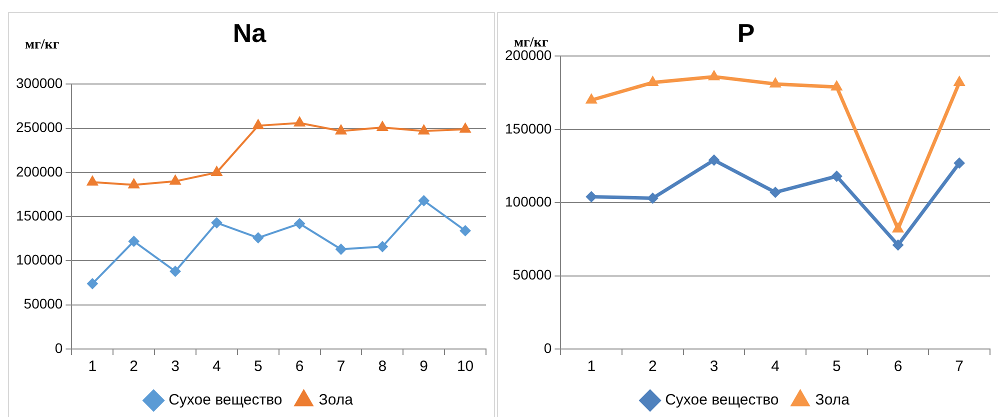 This screenshot has height=417, width=998. I want to click on y-tick-label: 200000, so click(39, 171).